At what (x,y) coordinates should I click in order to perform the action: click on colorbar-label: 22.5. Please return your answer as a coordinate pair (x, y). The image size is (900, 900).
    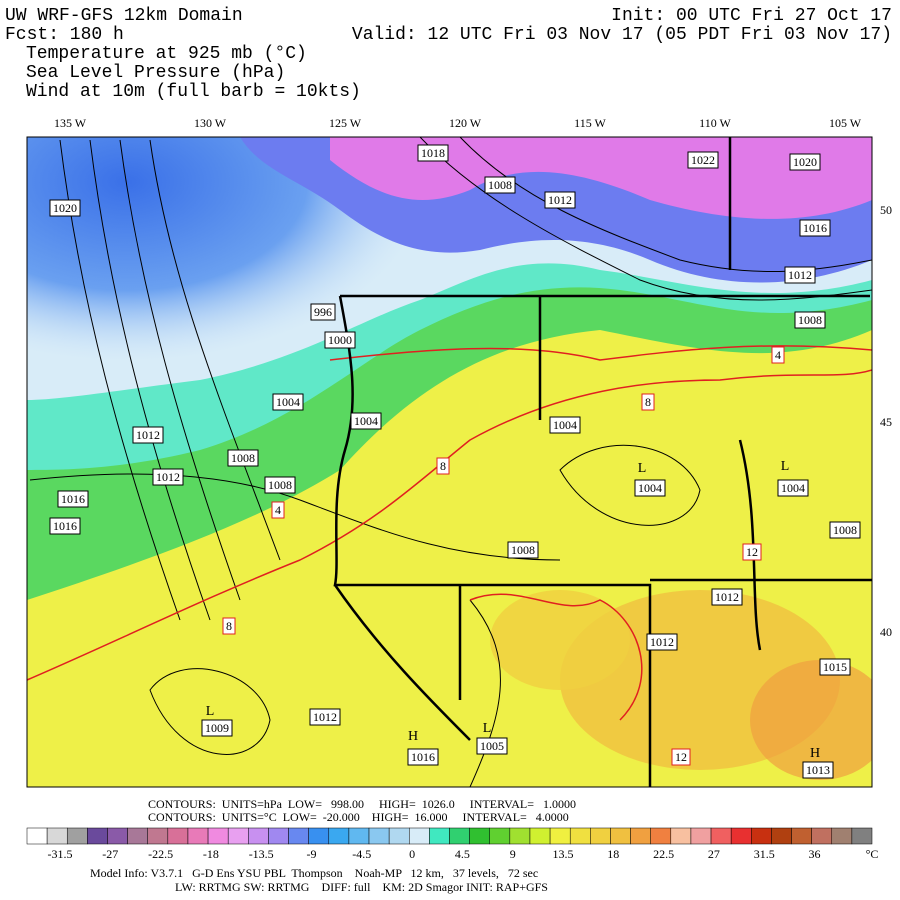
    Looking at the image, I should click on (663, 854).